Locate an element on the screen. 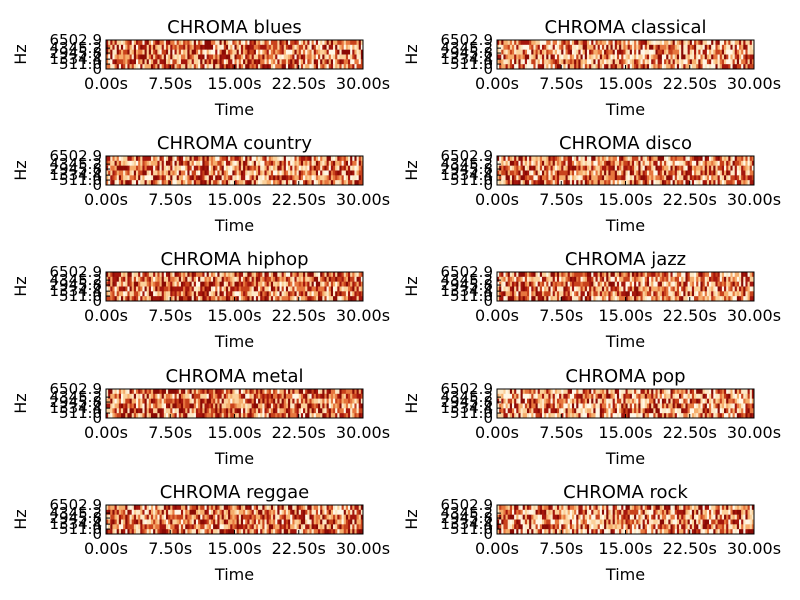 Image resolution: width=800 pixels, height=600 pixels. chart-title: CHROMA classical is located at coordinates (626, 27).